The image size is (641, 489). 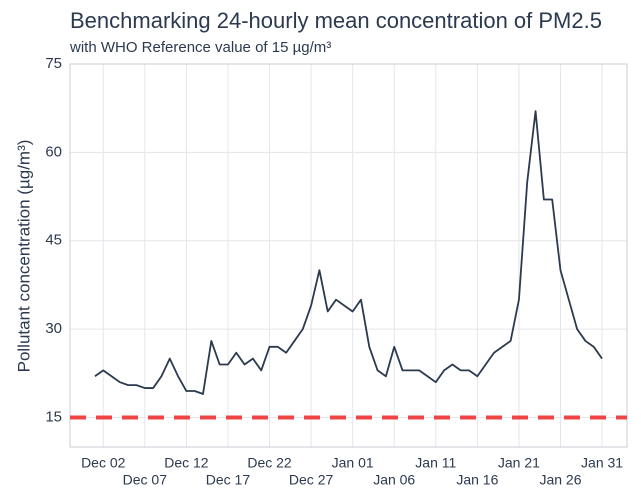 I want to click on y-tick-label: 60, so click(x=53, y=151).